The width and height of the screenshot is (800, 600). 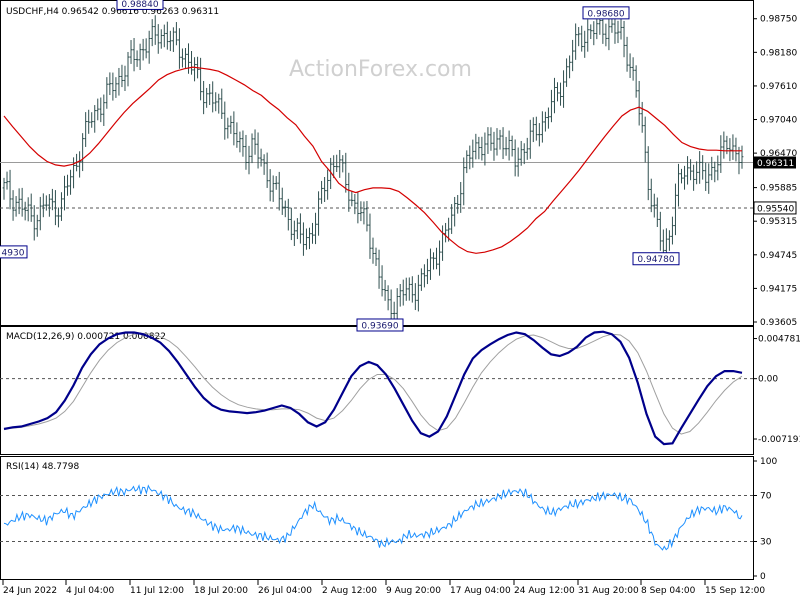 I want to click on price-axis-label: 0.93605, so click(x=778, y=323).